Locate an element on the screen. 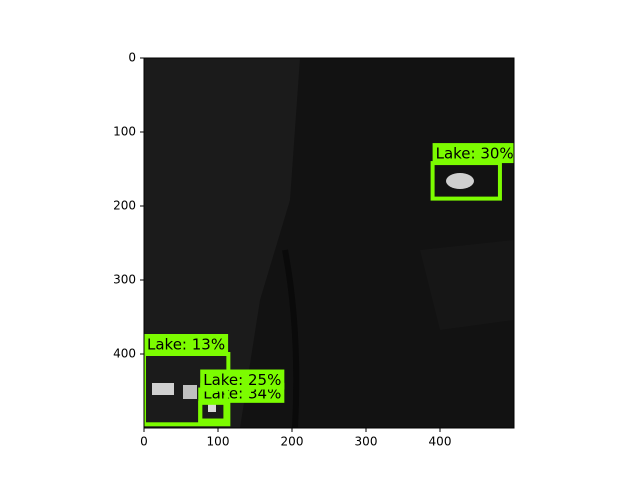 Image resolution: width=640 pixels, height=480 pixels. detection-label: Lake: 25% is located at coordinates (242, 380).